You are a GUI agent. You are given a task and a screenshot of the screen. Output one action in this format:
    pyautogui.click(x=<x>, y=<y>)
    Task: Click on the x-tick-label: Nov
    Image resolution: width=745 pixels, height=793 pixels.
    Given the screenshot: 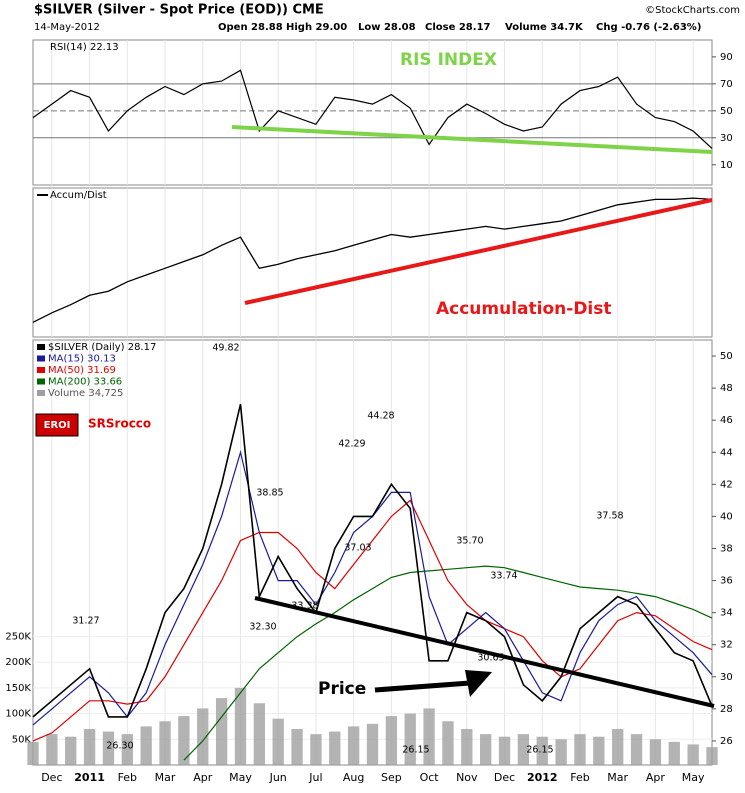 What is the action you would take?
    pyautogui.click(x=467, y=777)
    